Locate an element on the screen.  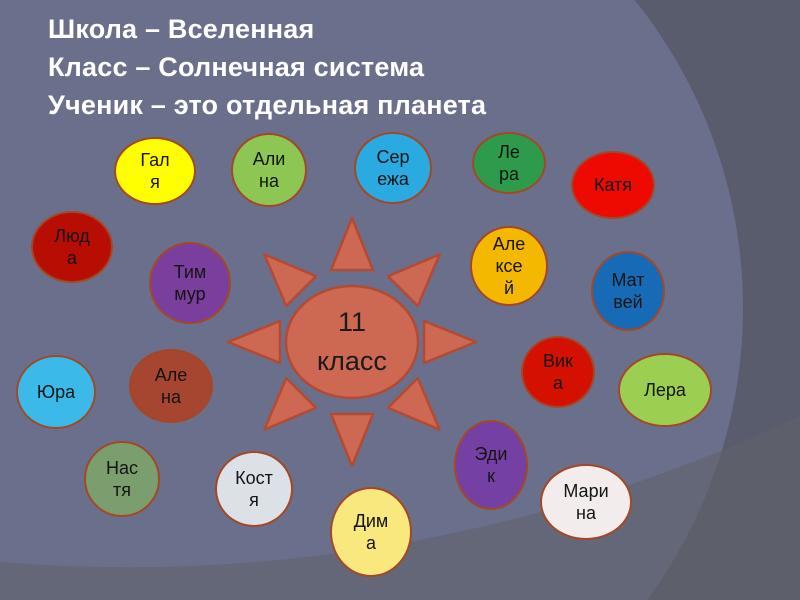
sun-body is located at coordinates (352, 342).